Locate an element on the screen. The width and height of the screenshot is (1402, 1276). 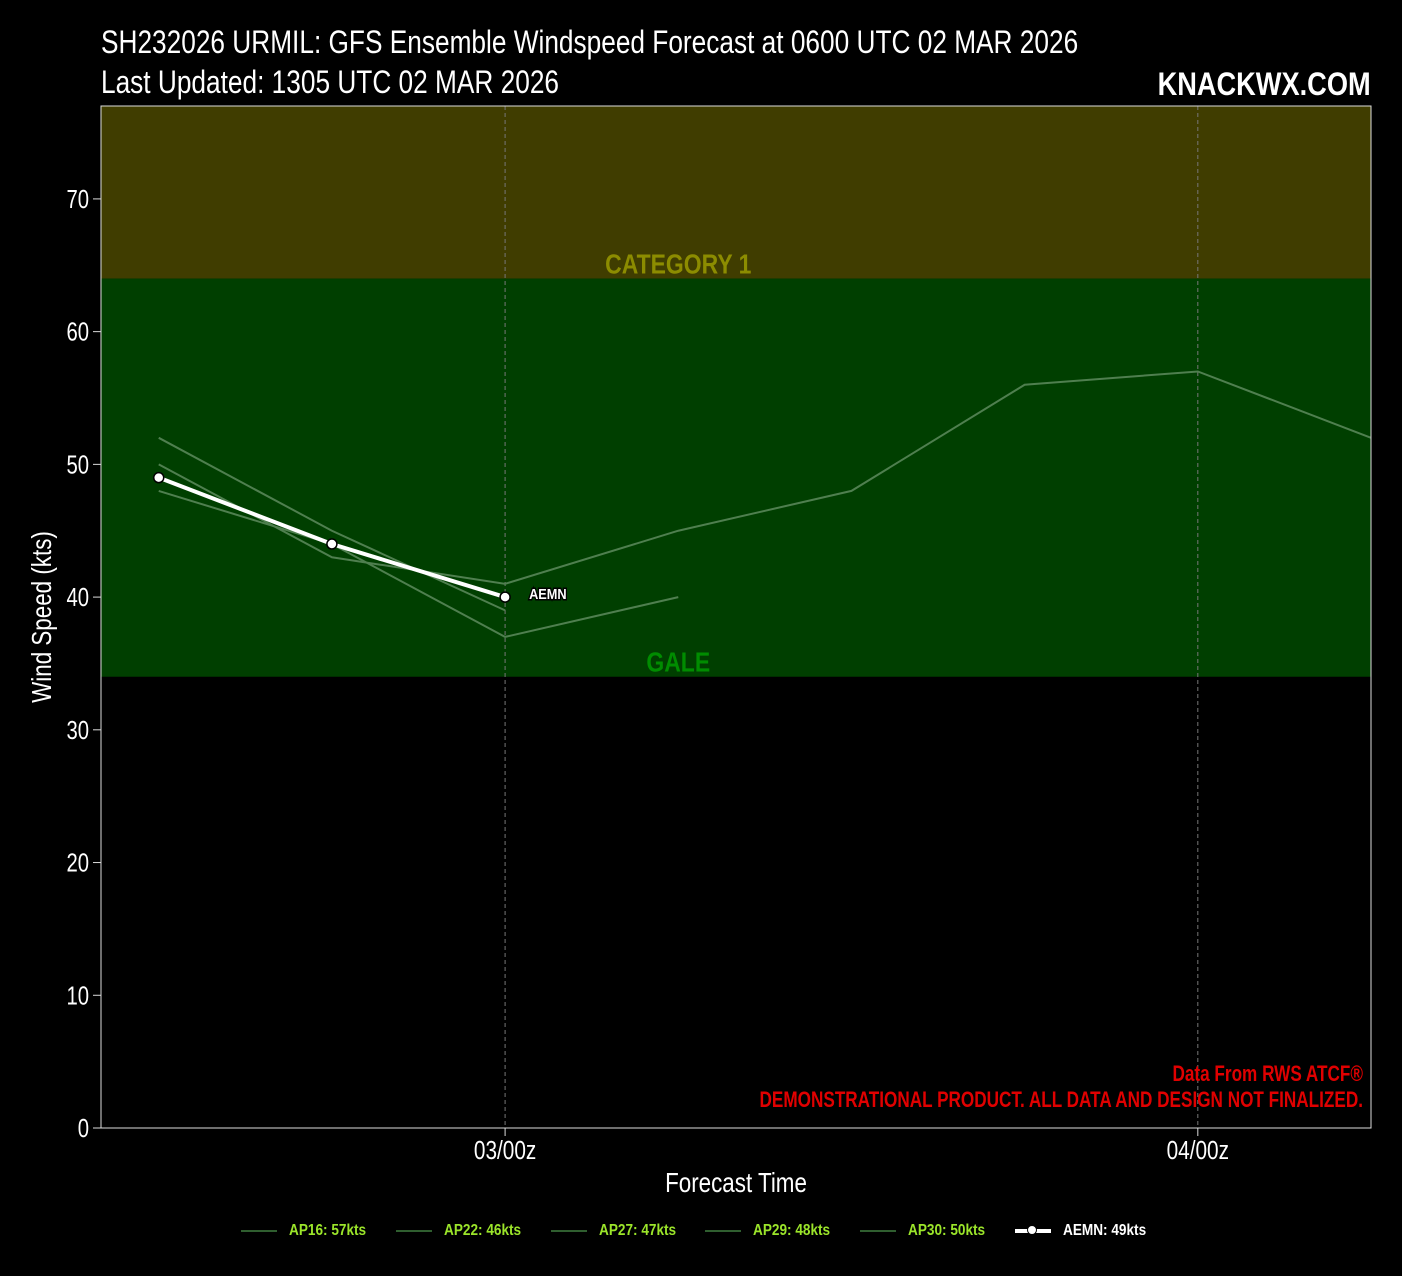
legend-label: AP22: 46kts is located at coordinates (483, 1230).